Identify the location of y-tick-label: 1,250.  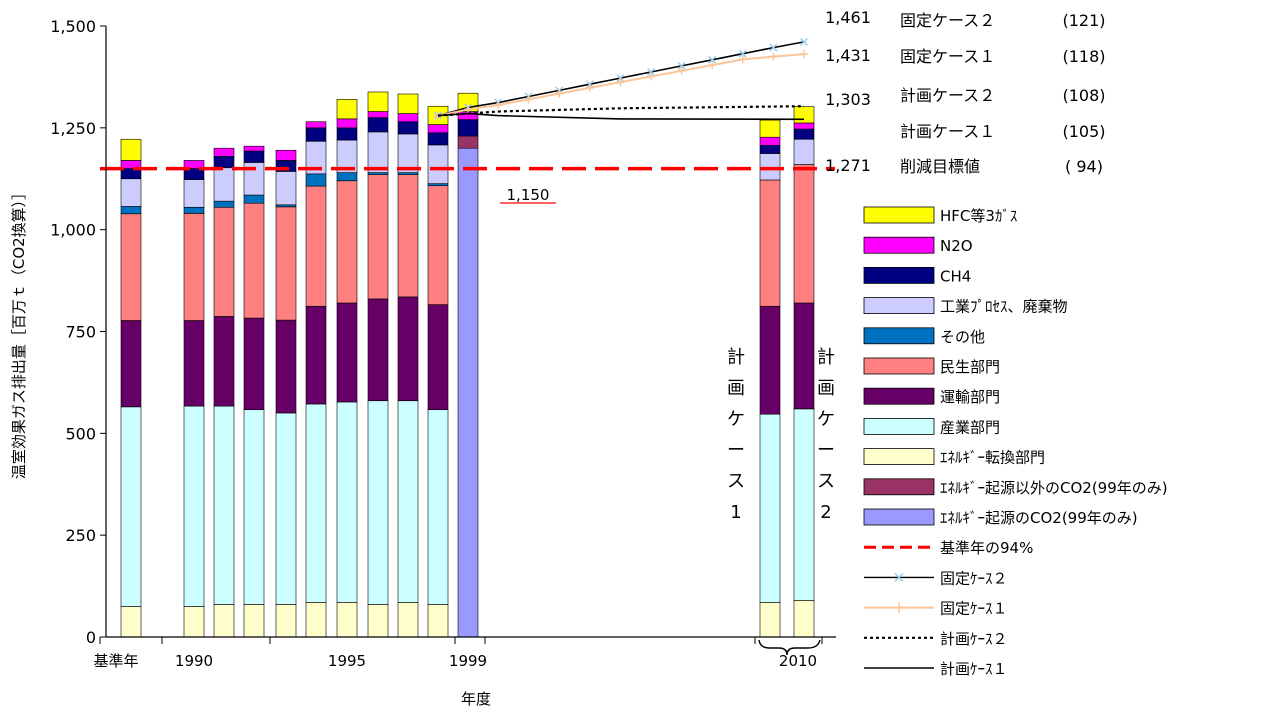
(73, 128).